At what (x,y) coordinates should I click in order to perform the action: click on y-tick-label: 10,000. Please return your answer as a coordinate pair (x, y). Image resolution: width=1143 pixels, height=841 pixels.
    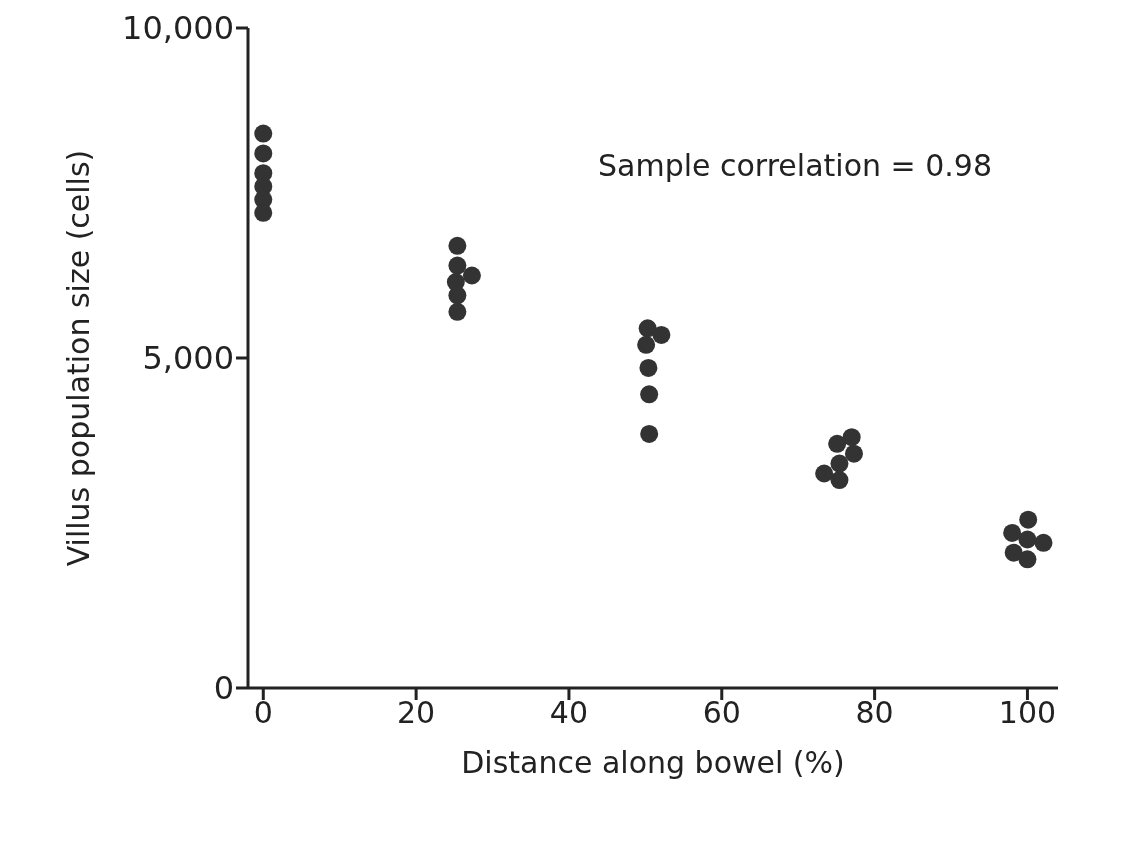
    Looking at the image, I should click on (178, 28).